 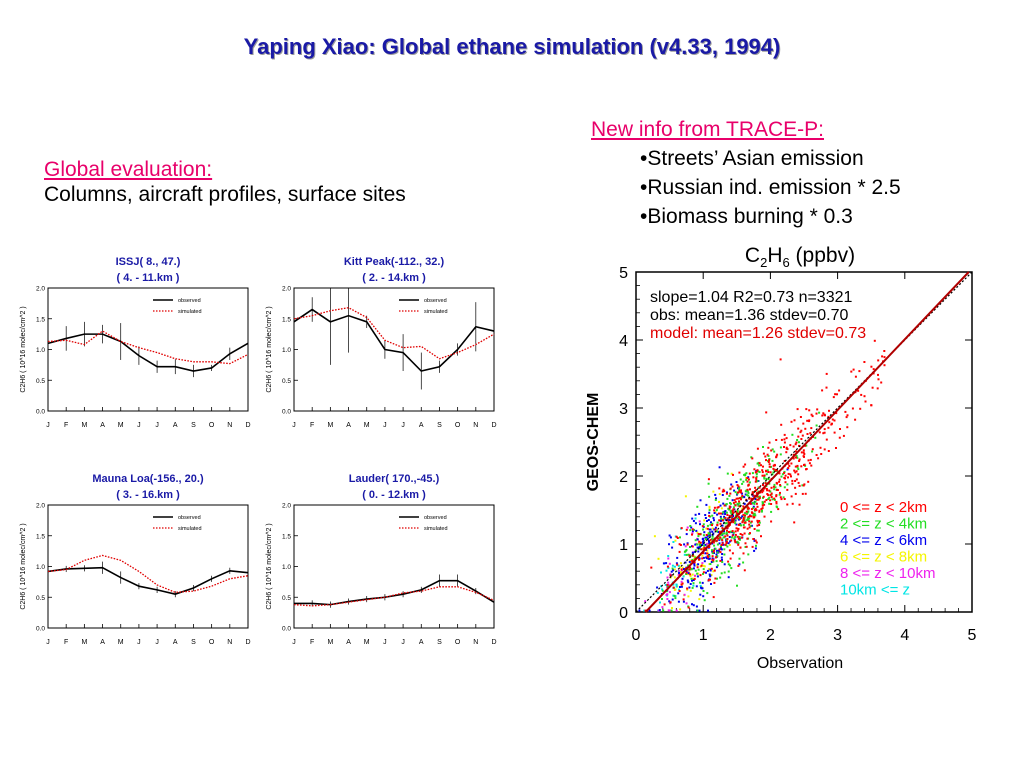 What do you see at coordinates (749, 315) in the screenshot?
I see `stats-line: obs: mean=1.36 stdev=0.70` at bounding box center [749, 315].